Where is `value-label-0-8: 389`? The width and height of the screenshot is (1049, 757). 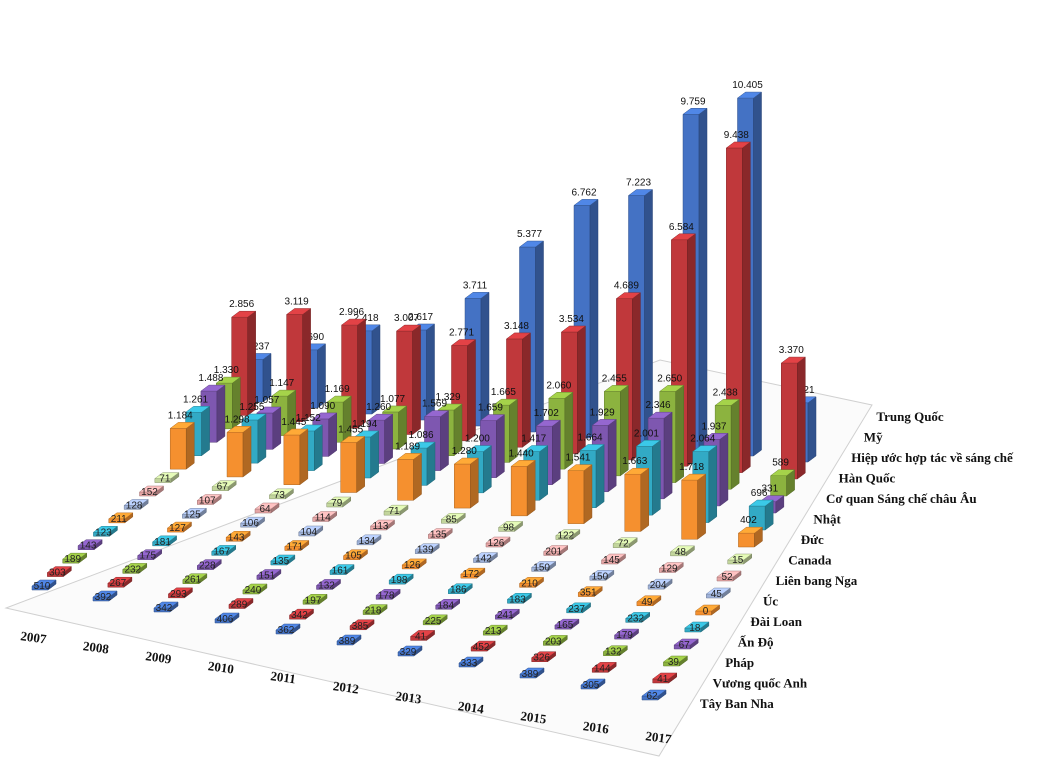
value-label-0-8: 389 is located at coordinates (530, 674).